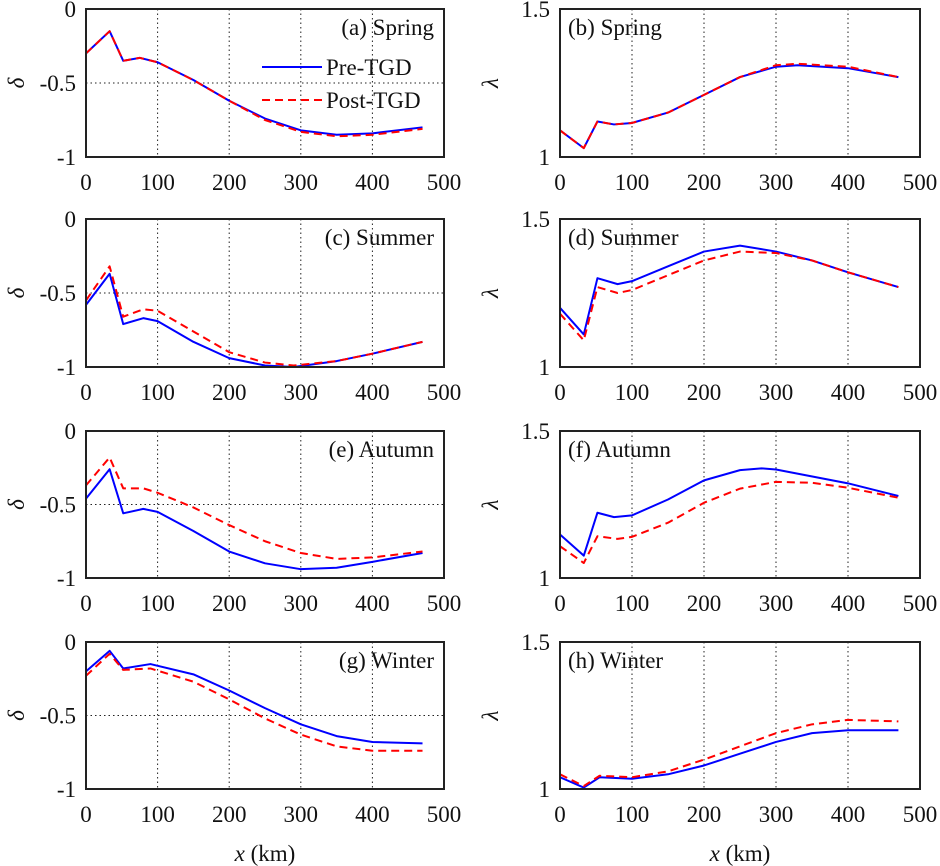 The width and height of the screenshot is (940, 866). I want to click on panel-d: 0 100 200 300 400 500 1.5 1 λ (d) Summer, so click(707, 306).